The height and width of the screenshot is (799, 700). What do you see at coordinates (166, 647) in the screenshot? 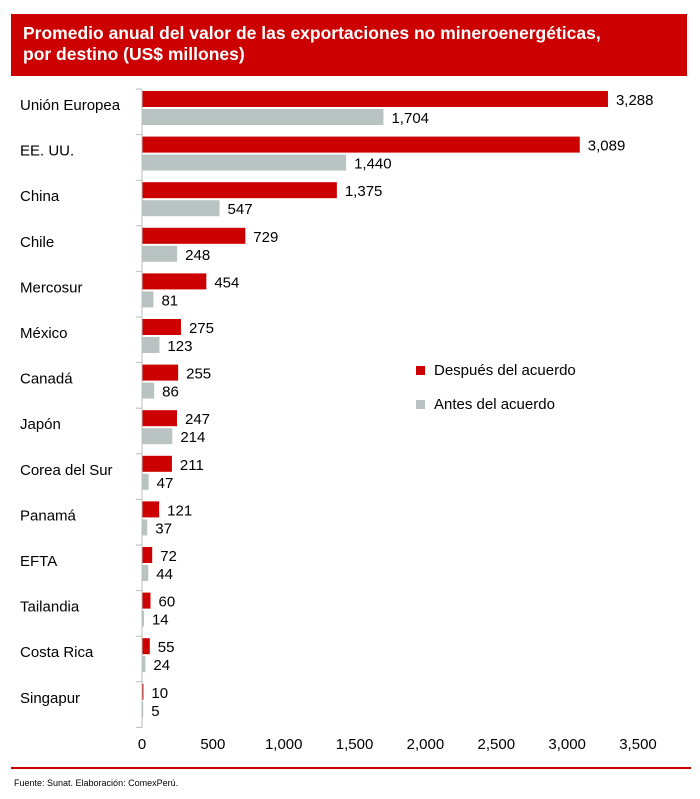
I see `data-label: 55` at bounding box center [166, 647].